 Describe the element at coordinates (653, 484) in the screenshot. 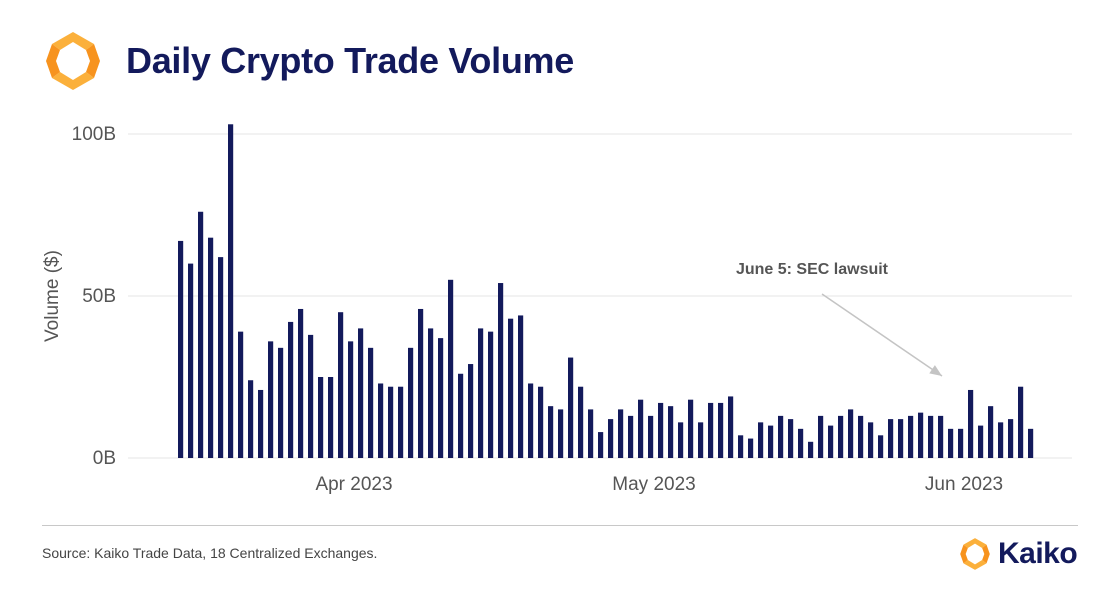

I see `x-tick-label: May 2023` at that location.